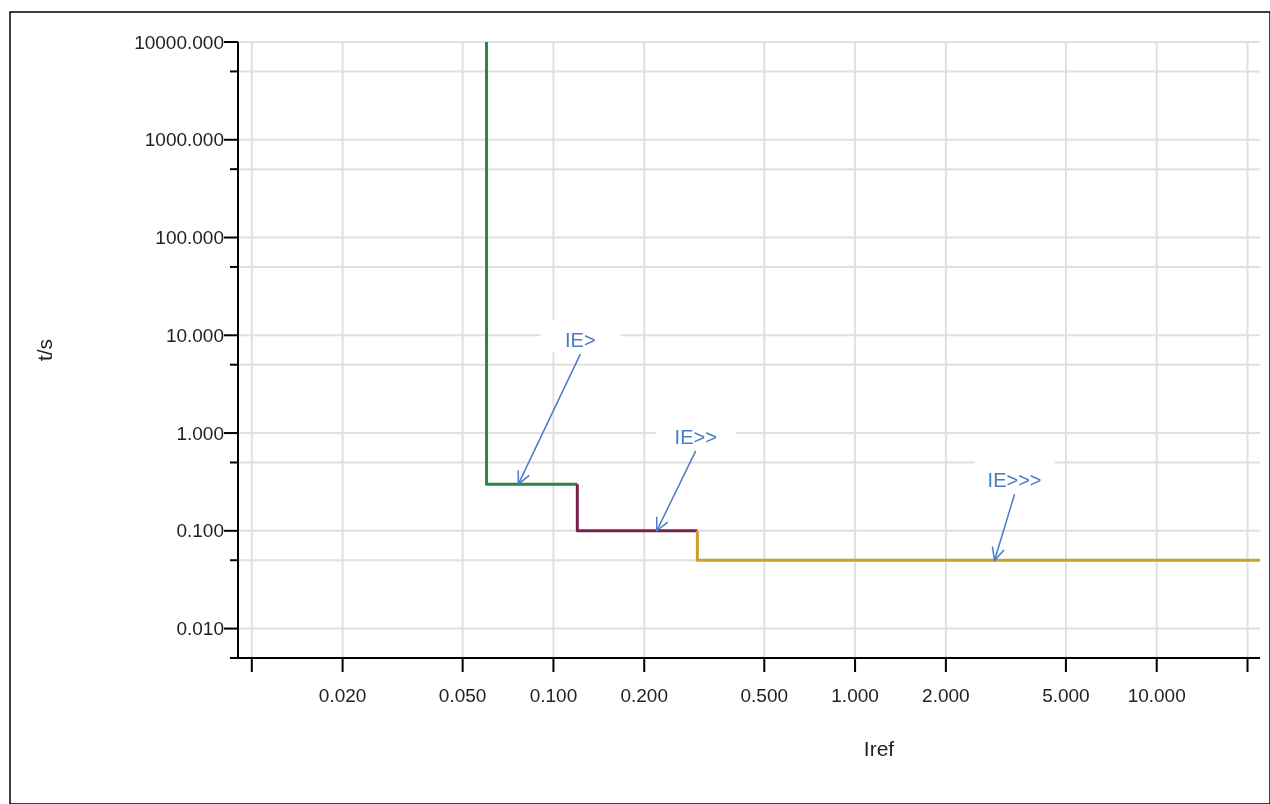 Image resolution: width=1270 pixels, height=804 pixels. Describe the element at coordinates (462, 695) in the screenshot. I see `x-tick-label: 0.050` at that location.